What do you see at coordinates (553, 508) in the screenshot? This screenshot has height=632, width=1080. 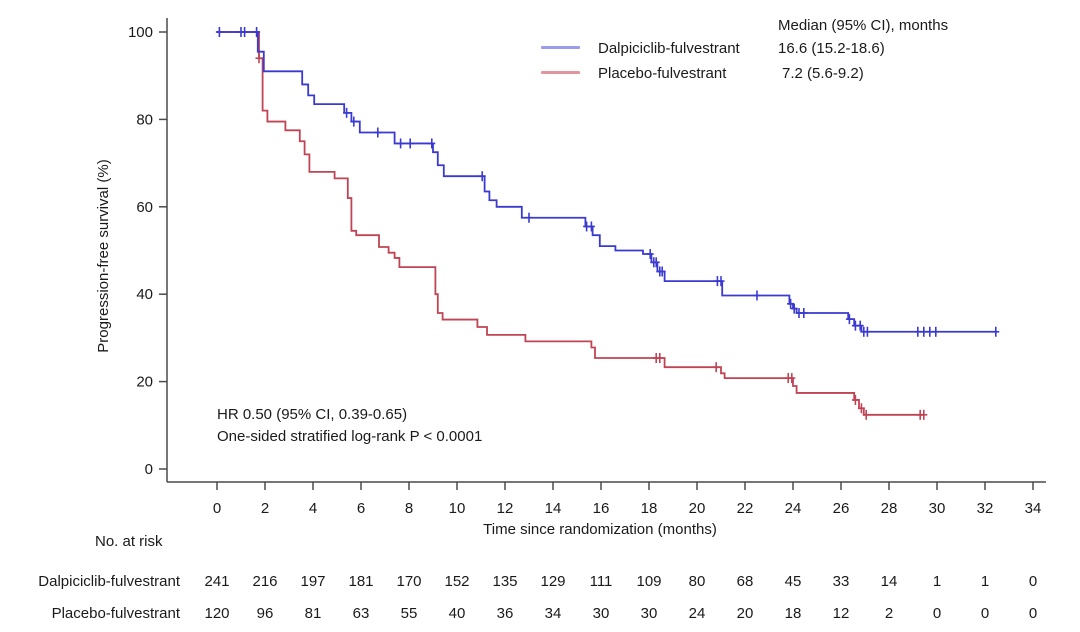 I see `x-tick-label: 14` at bounding box center [553, 508].